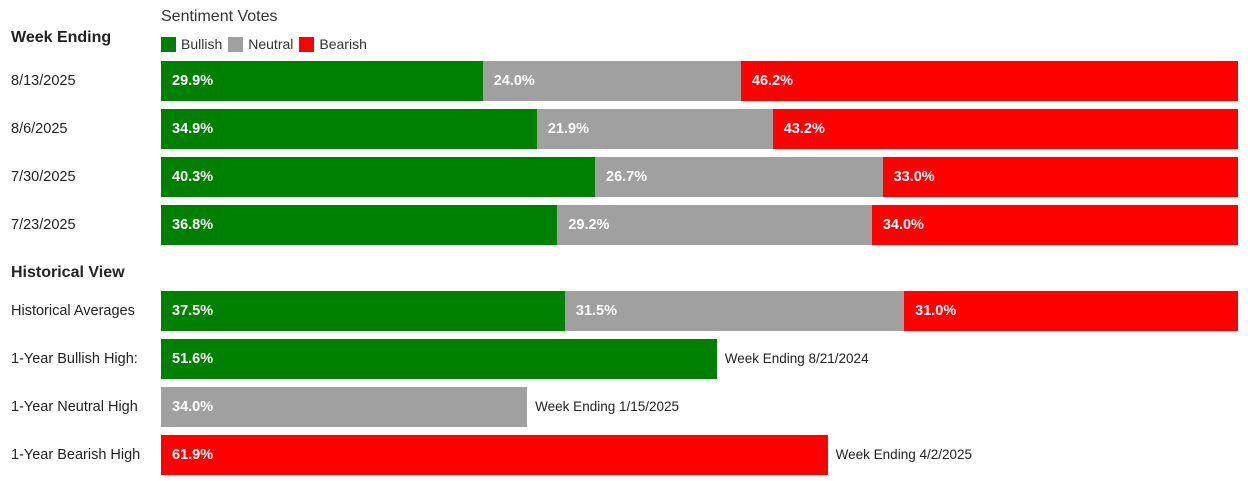 This screenshot has height=481, width=1248. Describe the element at coordinates (1060, 177) in the screenshot. I see `week-row-3-segment-bearish: 33.0%` at that location.